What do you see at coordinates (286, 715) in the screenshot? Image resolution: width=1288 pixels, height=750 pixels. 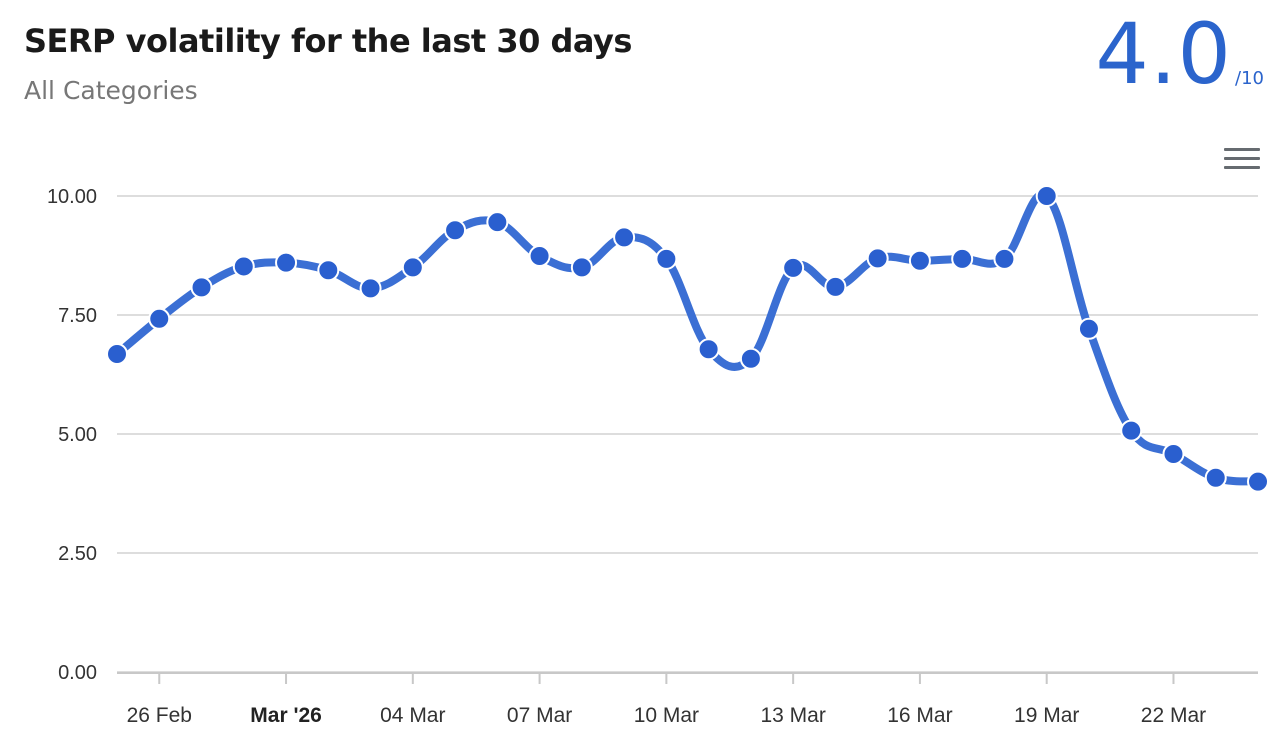 I see `x-tick-label: Mar '26` at bounding box center [286, 715].